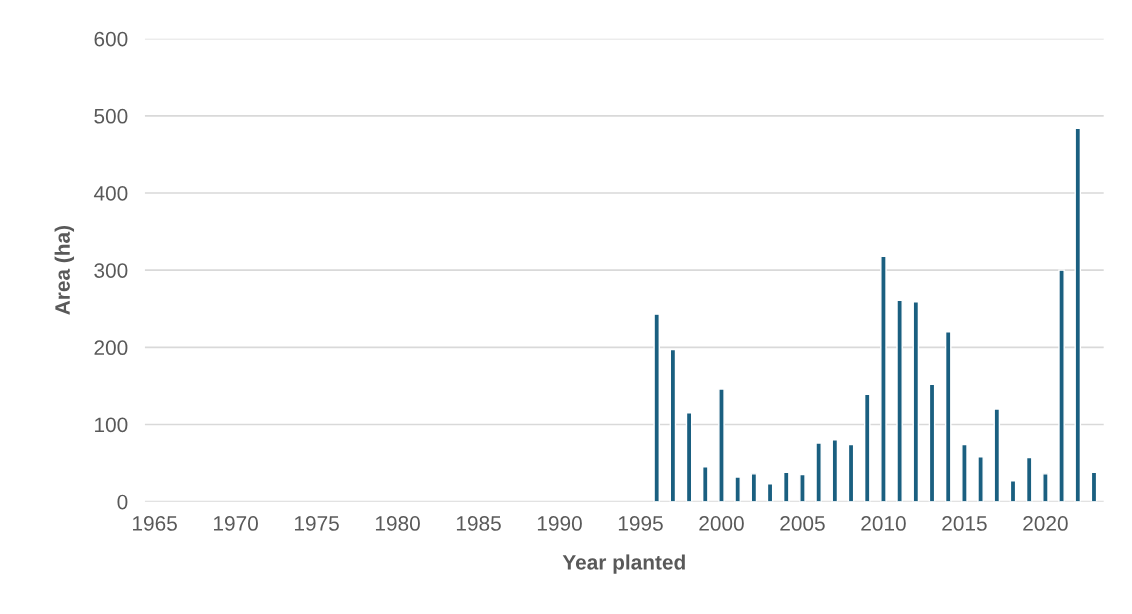 This screenshot has height=614, width=1132. I want to click on x-tick-label: 1980, so click(397, 523).